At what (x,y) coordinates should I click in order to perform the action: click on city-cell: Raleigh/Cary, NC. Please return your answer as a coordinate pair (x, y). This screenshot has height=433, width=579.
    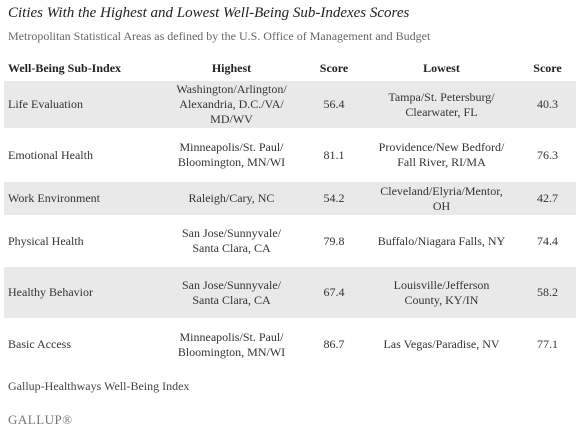
    Looking at the image, I should click on (231, 198).